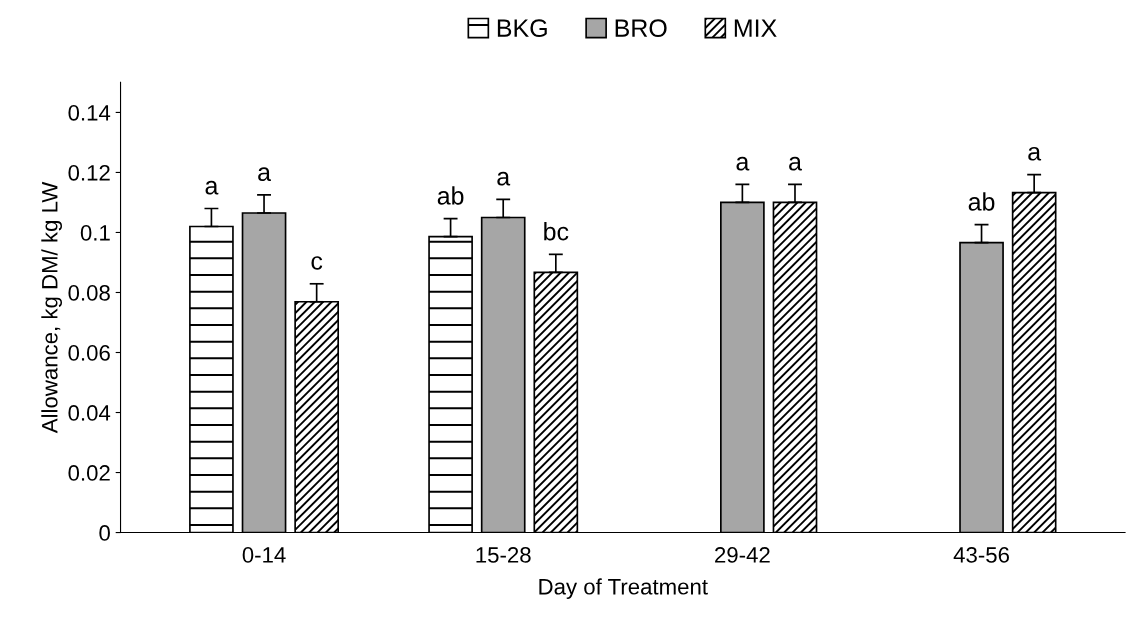 The height and width of the screenshot is (634, 1148). I want to click on x-tick-label: 0-14, so click(264, 555).